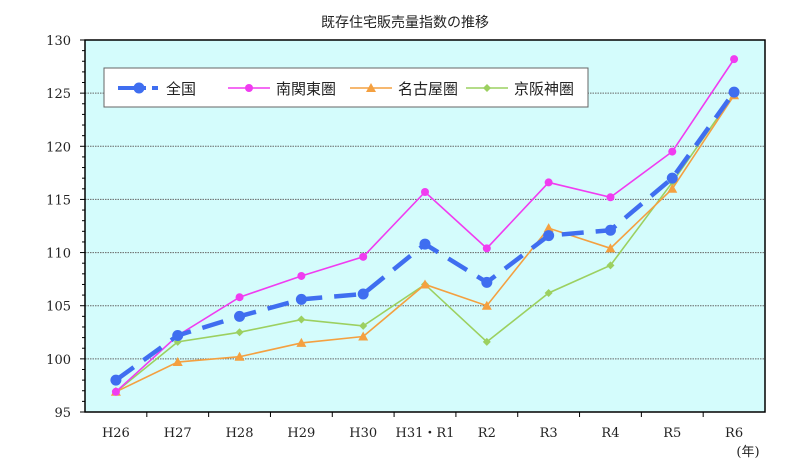 The image size is (800, 469). I want to click on legend-label: 京阪神圏, so click(544, 89).